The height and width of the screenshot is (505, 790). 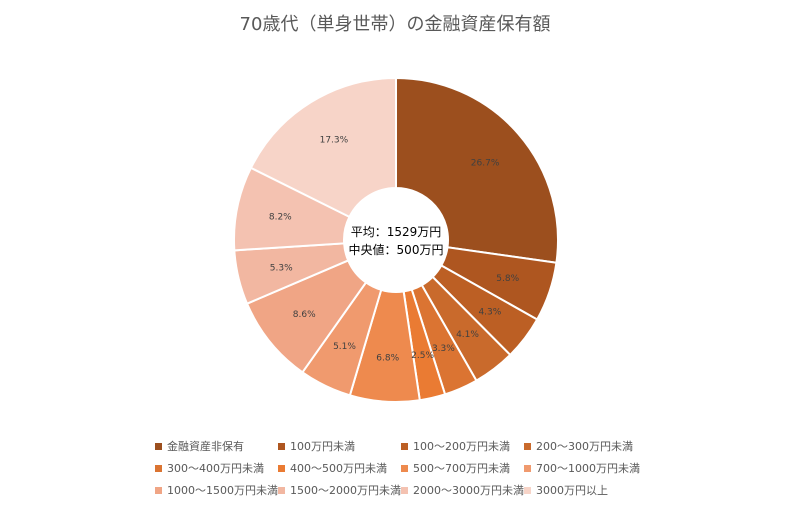 What do you see at coordinates (322, 446) in the screenshot?
I see `legend-label: 100万円未満` at bounding box center [322, 446].